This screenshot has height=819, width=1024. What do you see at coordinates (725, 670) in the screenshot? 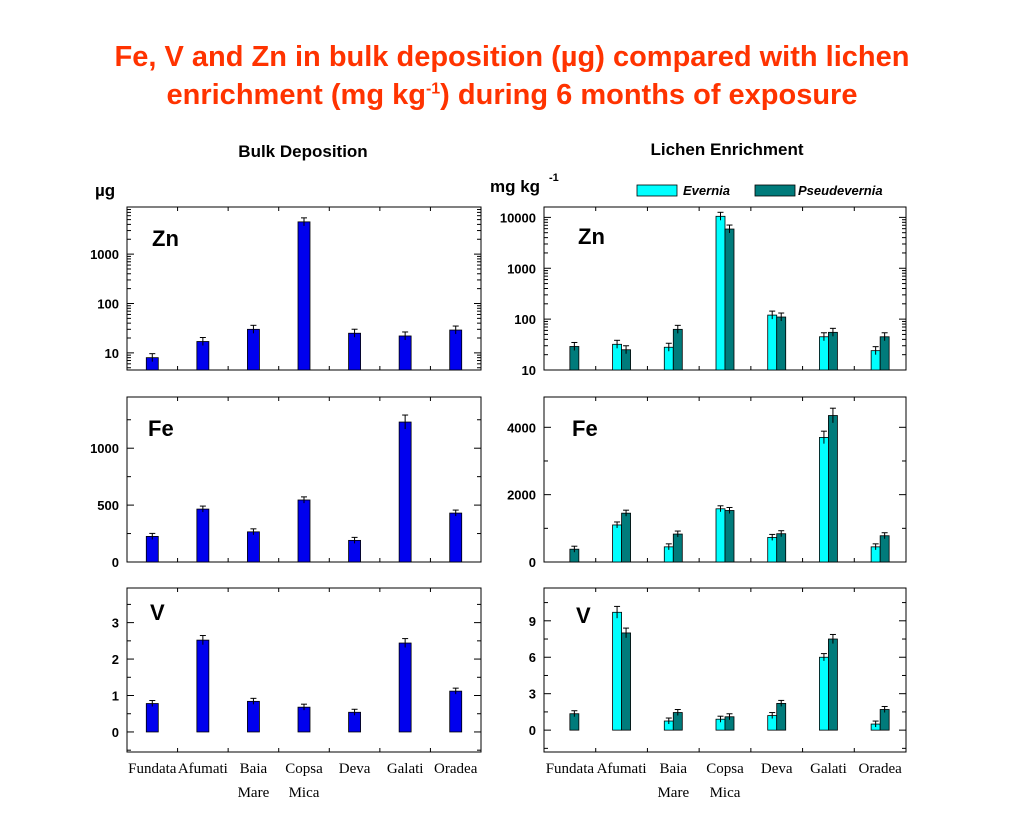
I see `lichen-v-frame` at bounding box center [725, 670].